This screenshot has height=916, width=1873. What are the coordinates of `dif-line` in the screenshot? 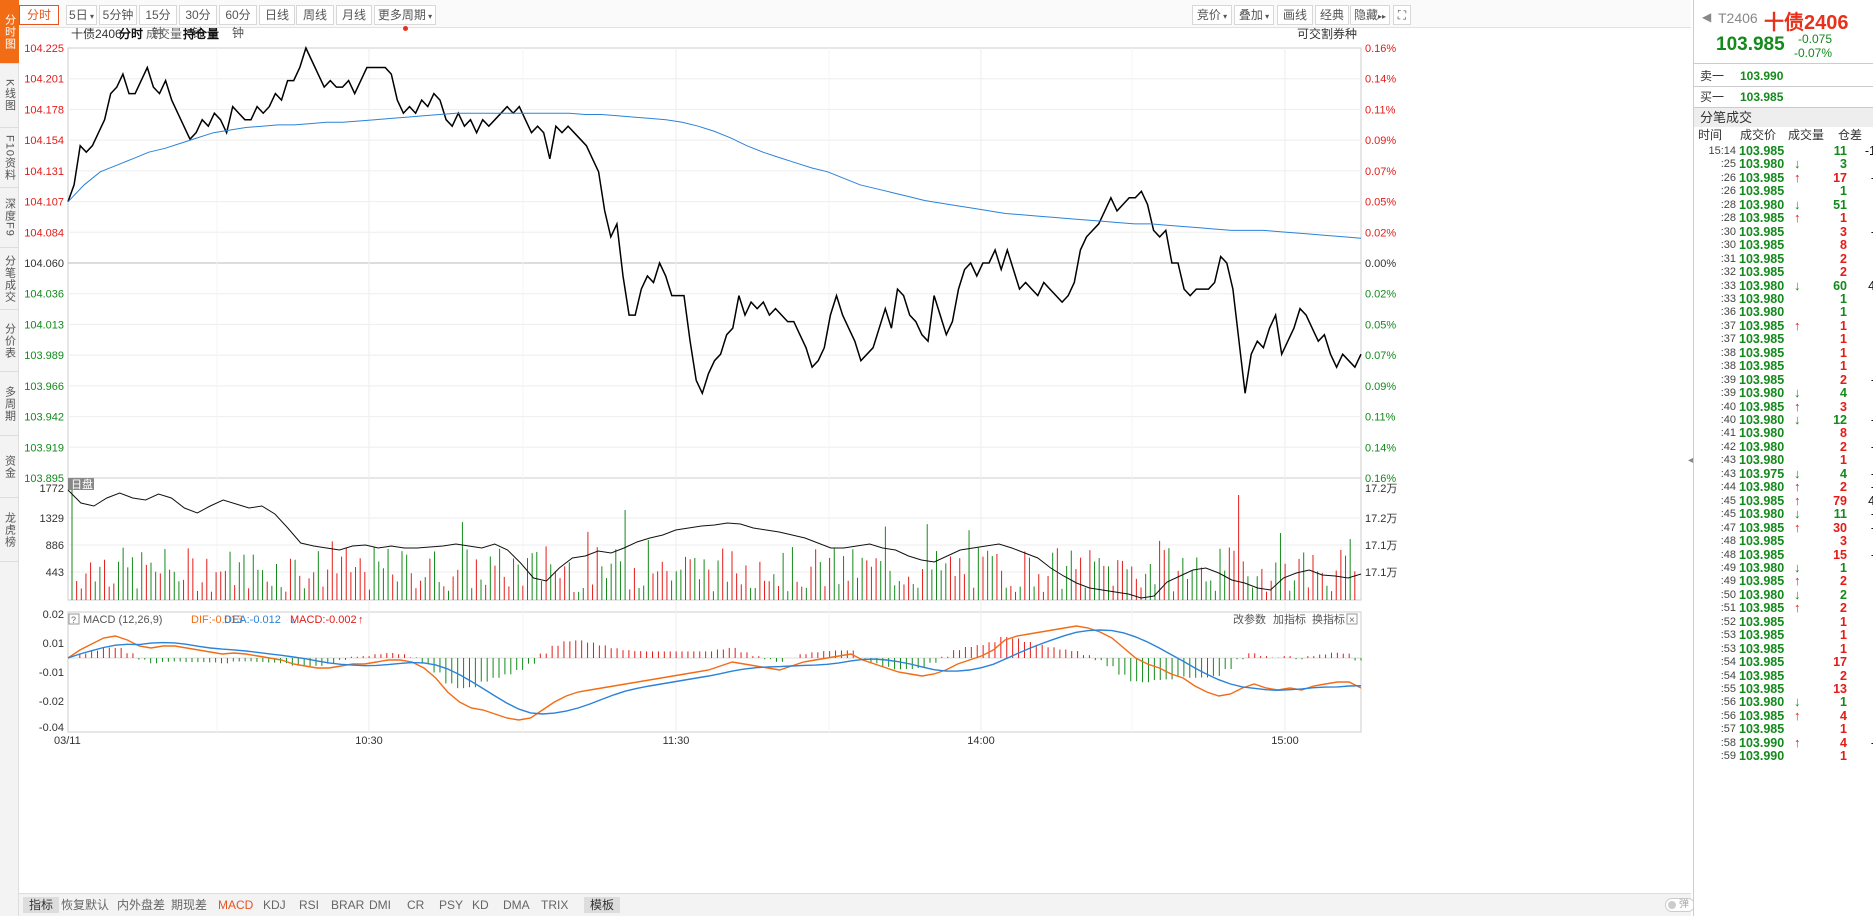 It's located at (714, 673).